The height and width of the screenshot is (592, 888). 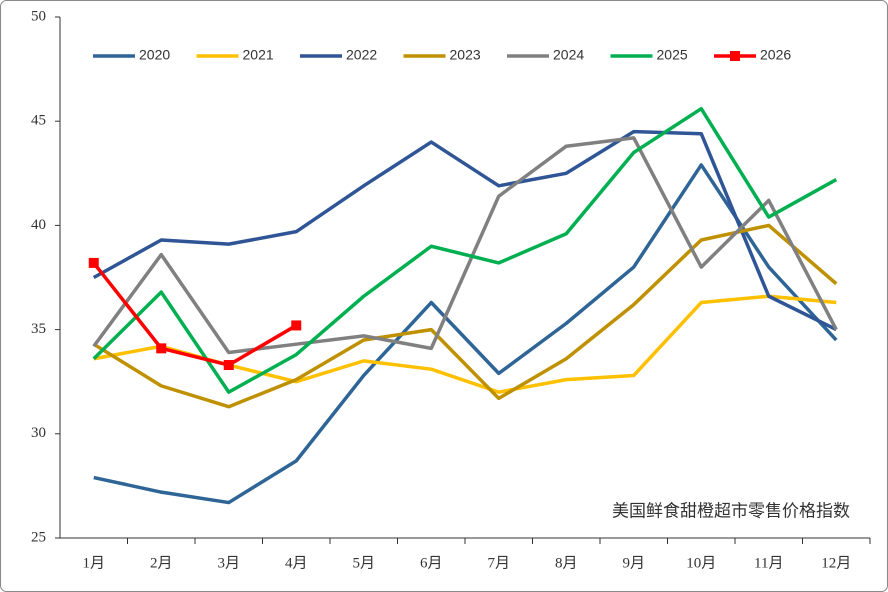 What do you see at coordinates (161, 563) in the screenshot?
I see `x-tick-label: 2月` at bounding box center [161, 563].